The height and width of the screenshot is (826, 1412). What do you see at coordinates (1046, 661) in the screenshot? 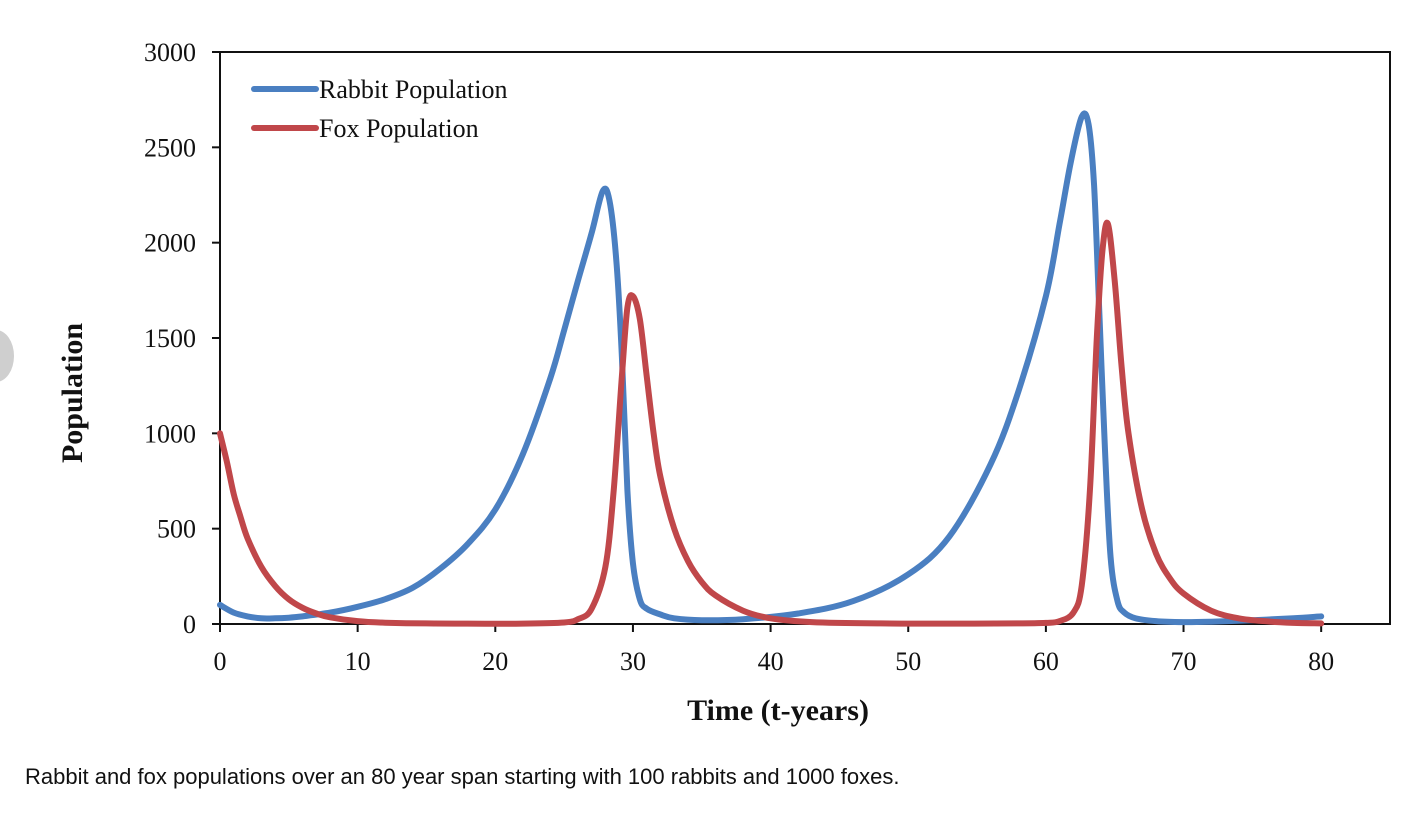
I see `x-tick-label: 60` at bounding box center [1046, 661].